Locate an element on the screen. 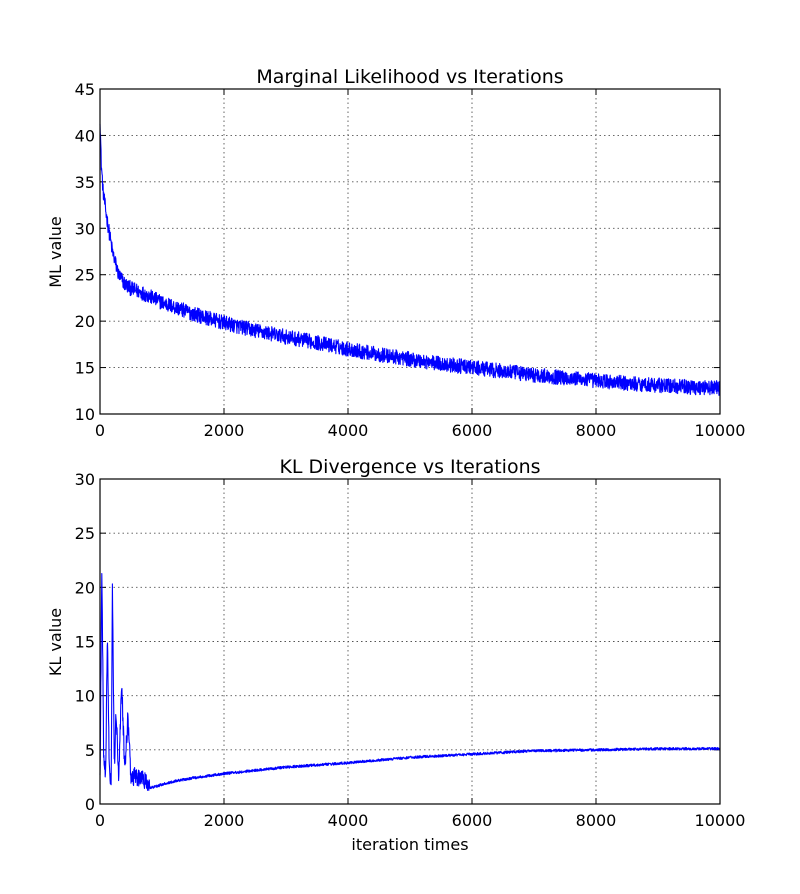 Image resolution: width=800 pixels, height=894 pixels. kl-x-tick-label-10000: 10000 is located at coordinates (720, 820).